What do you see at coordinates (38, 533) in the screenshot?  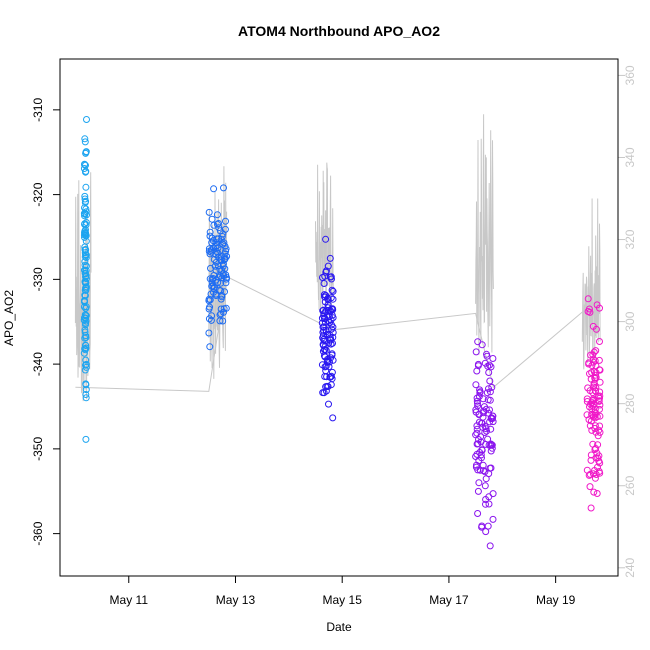 I see `y-tick-label: -360` at bounding box center [38, 533].